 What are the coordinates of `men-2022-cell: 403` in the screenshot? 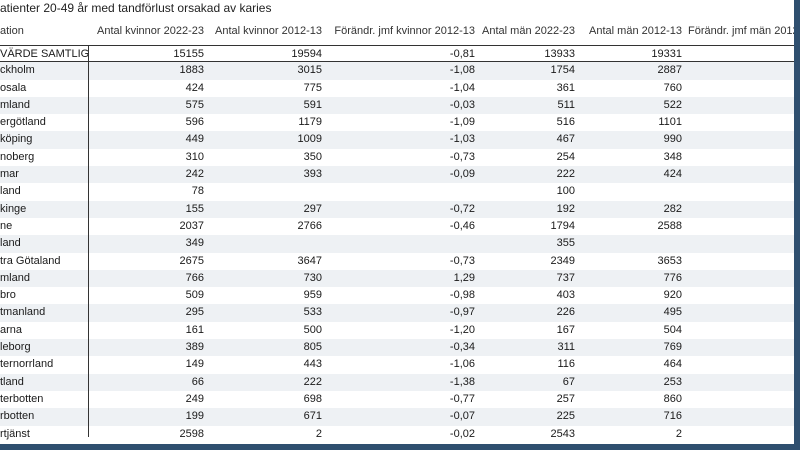 It's located at (565, 295).